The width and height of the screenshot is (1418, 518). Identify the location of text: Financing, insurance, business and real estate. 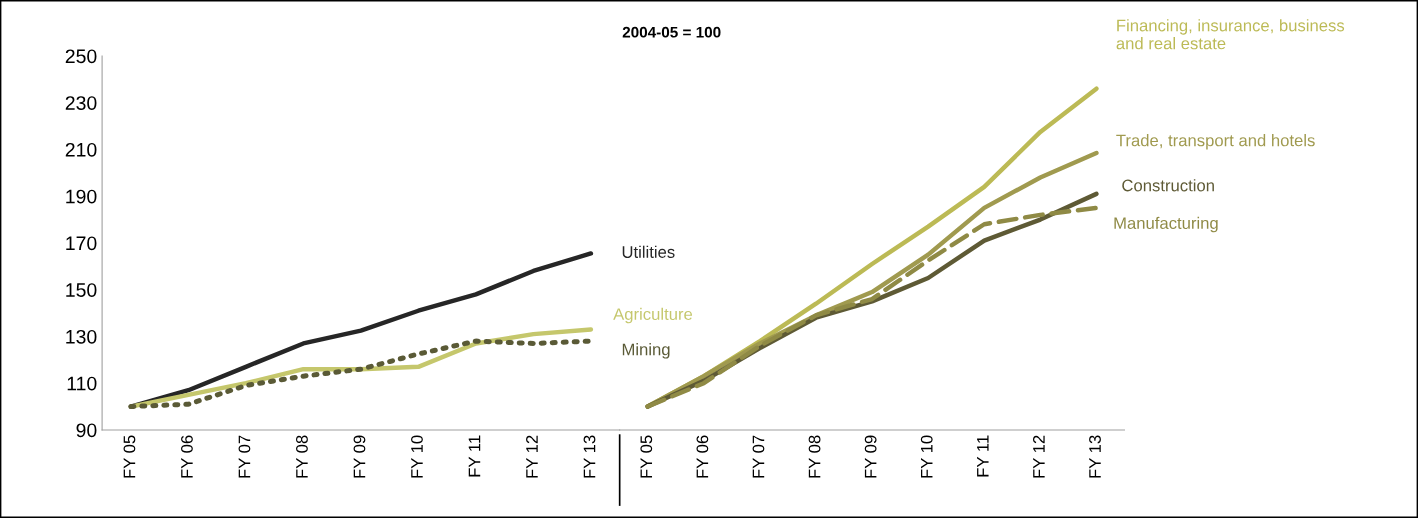
(1230, 34).